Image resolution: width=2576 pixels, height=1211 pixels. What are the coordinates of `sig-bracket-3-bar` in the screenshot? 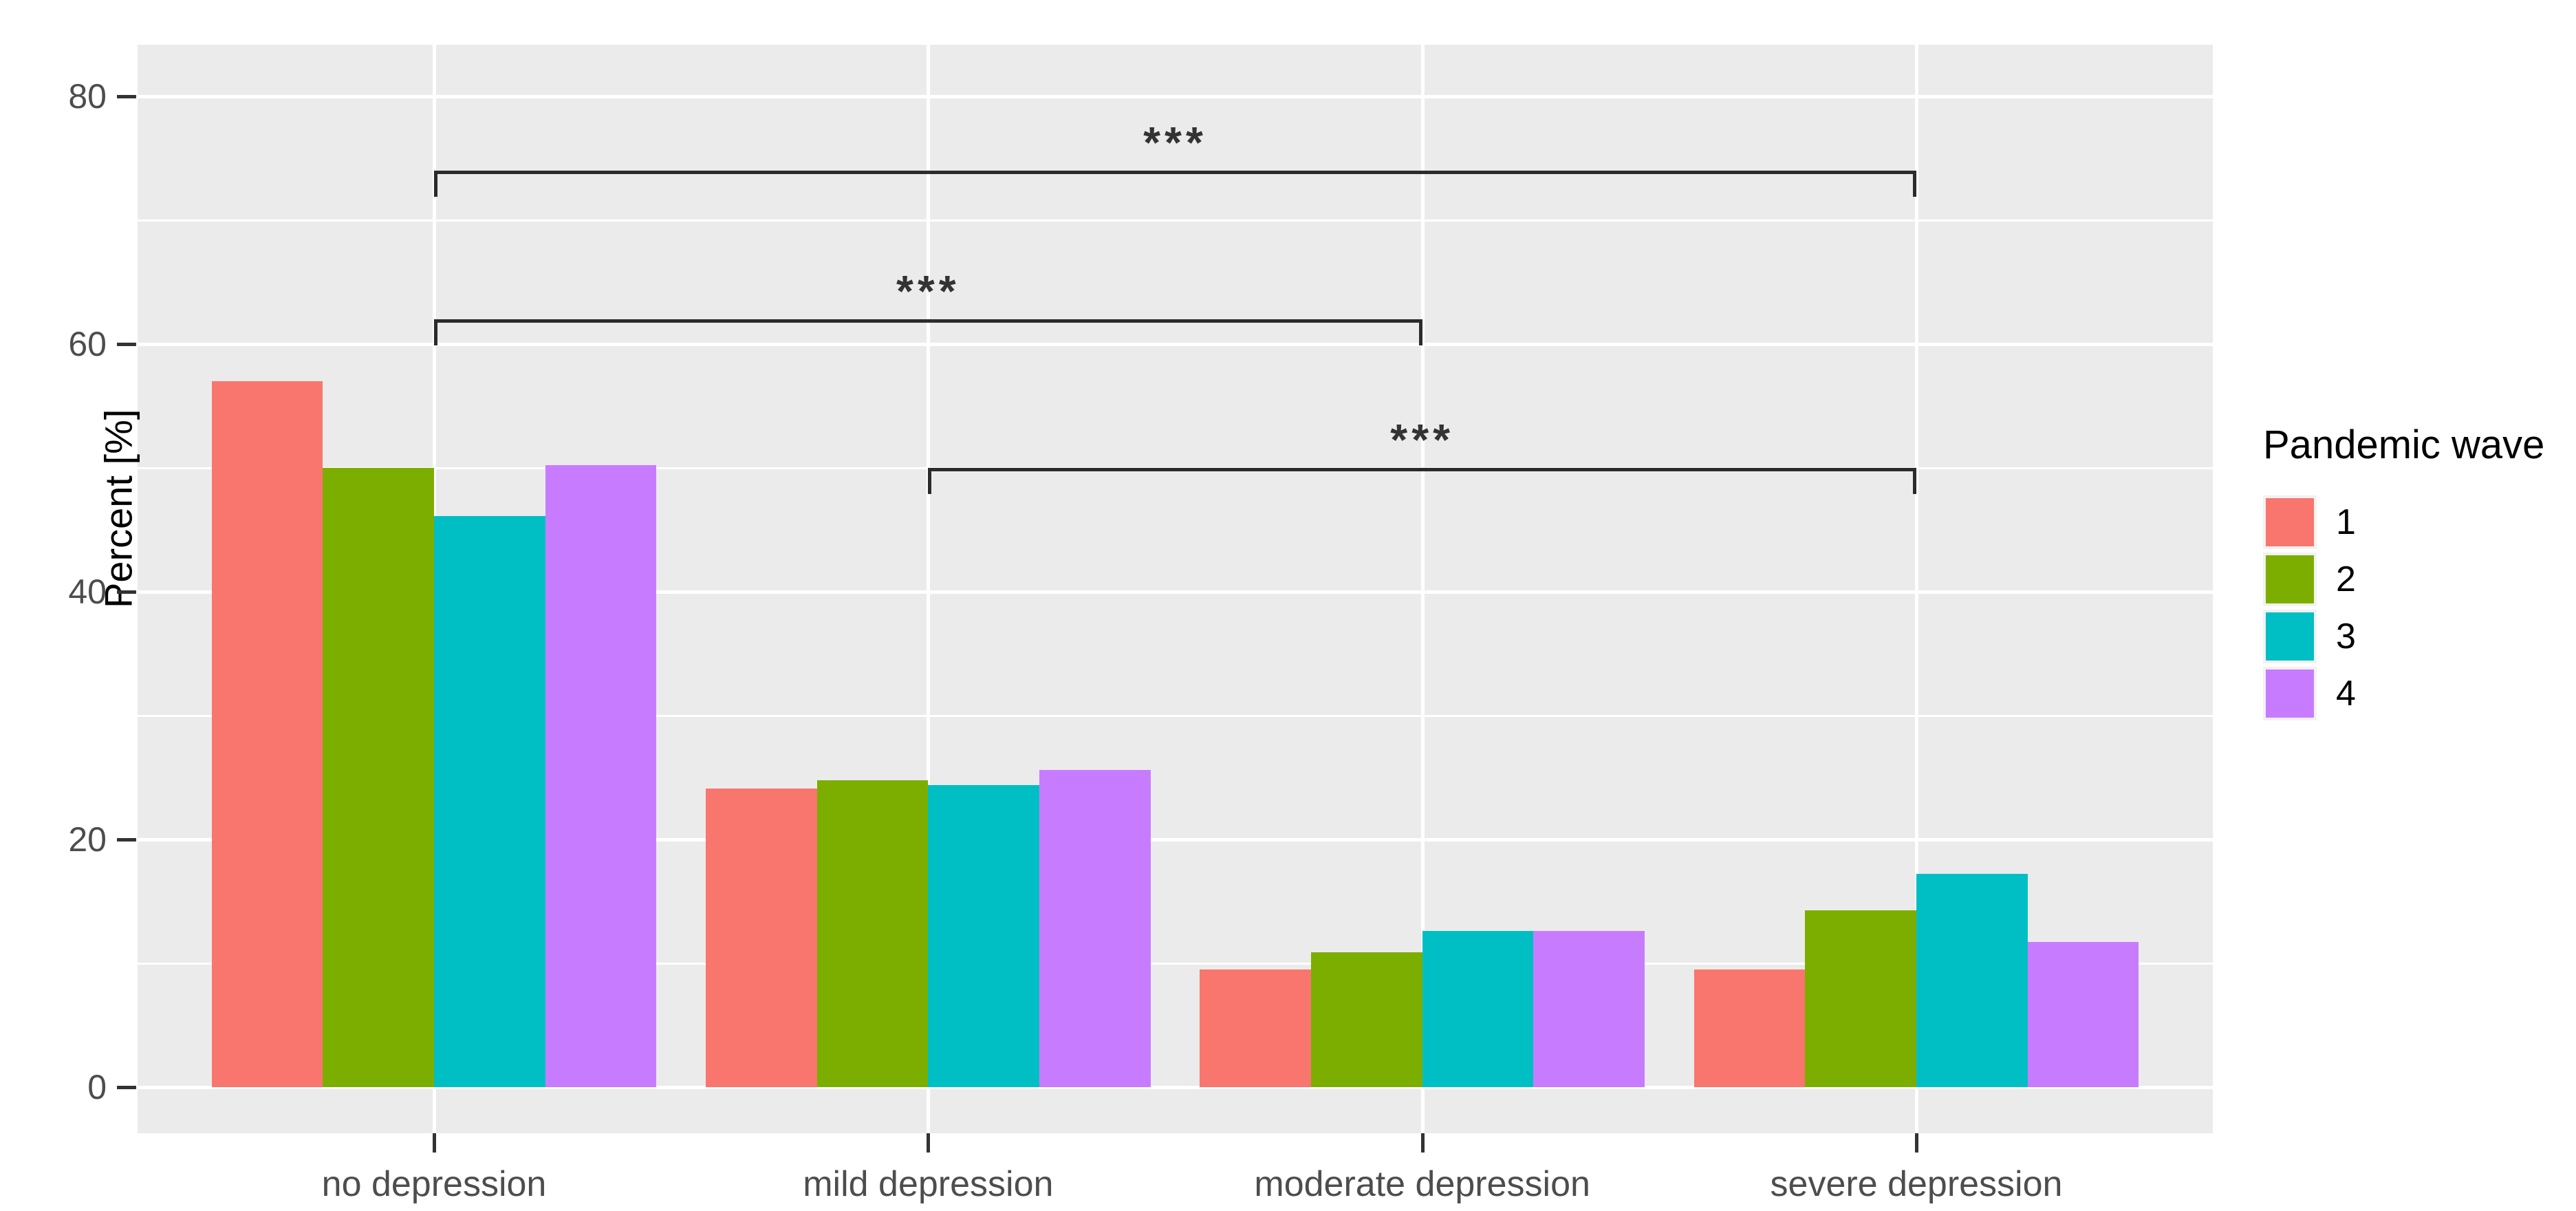 It's located at (1422, 470).